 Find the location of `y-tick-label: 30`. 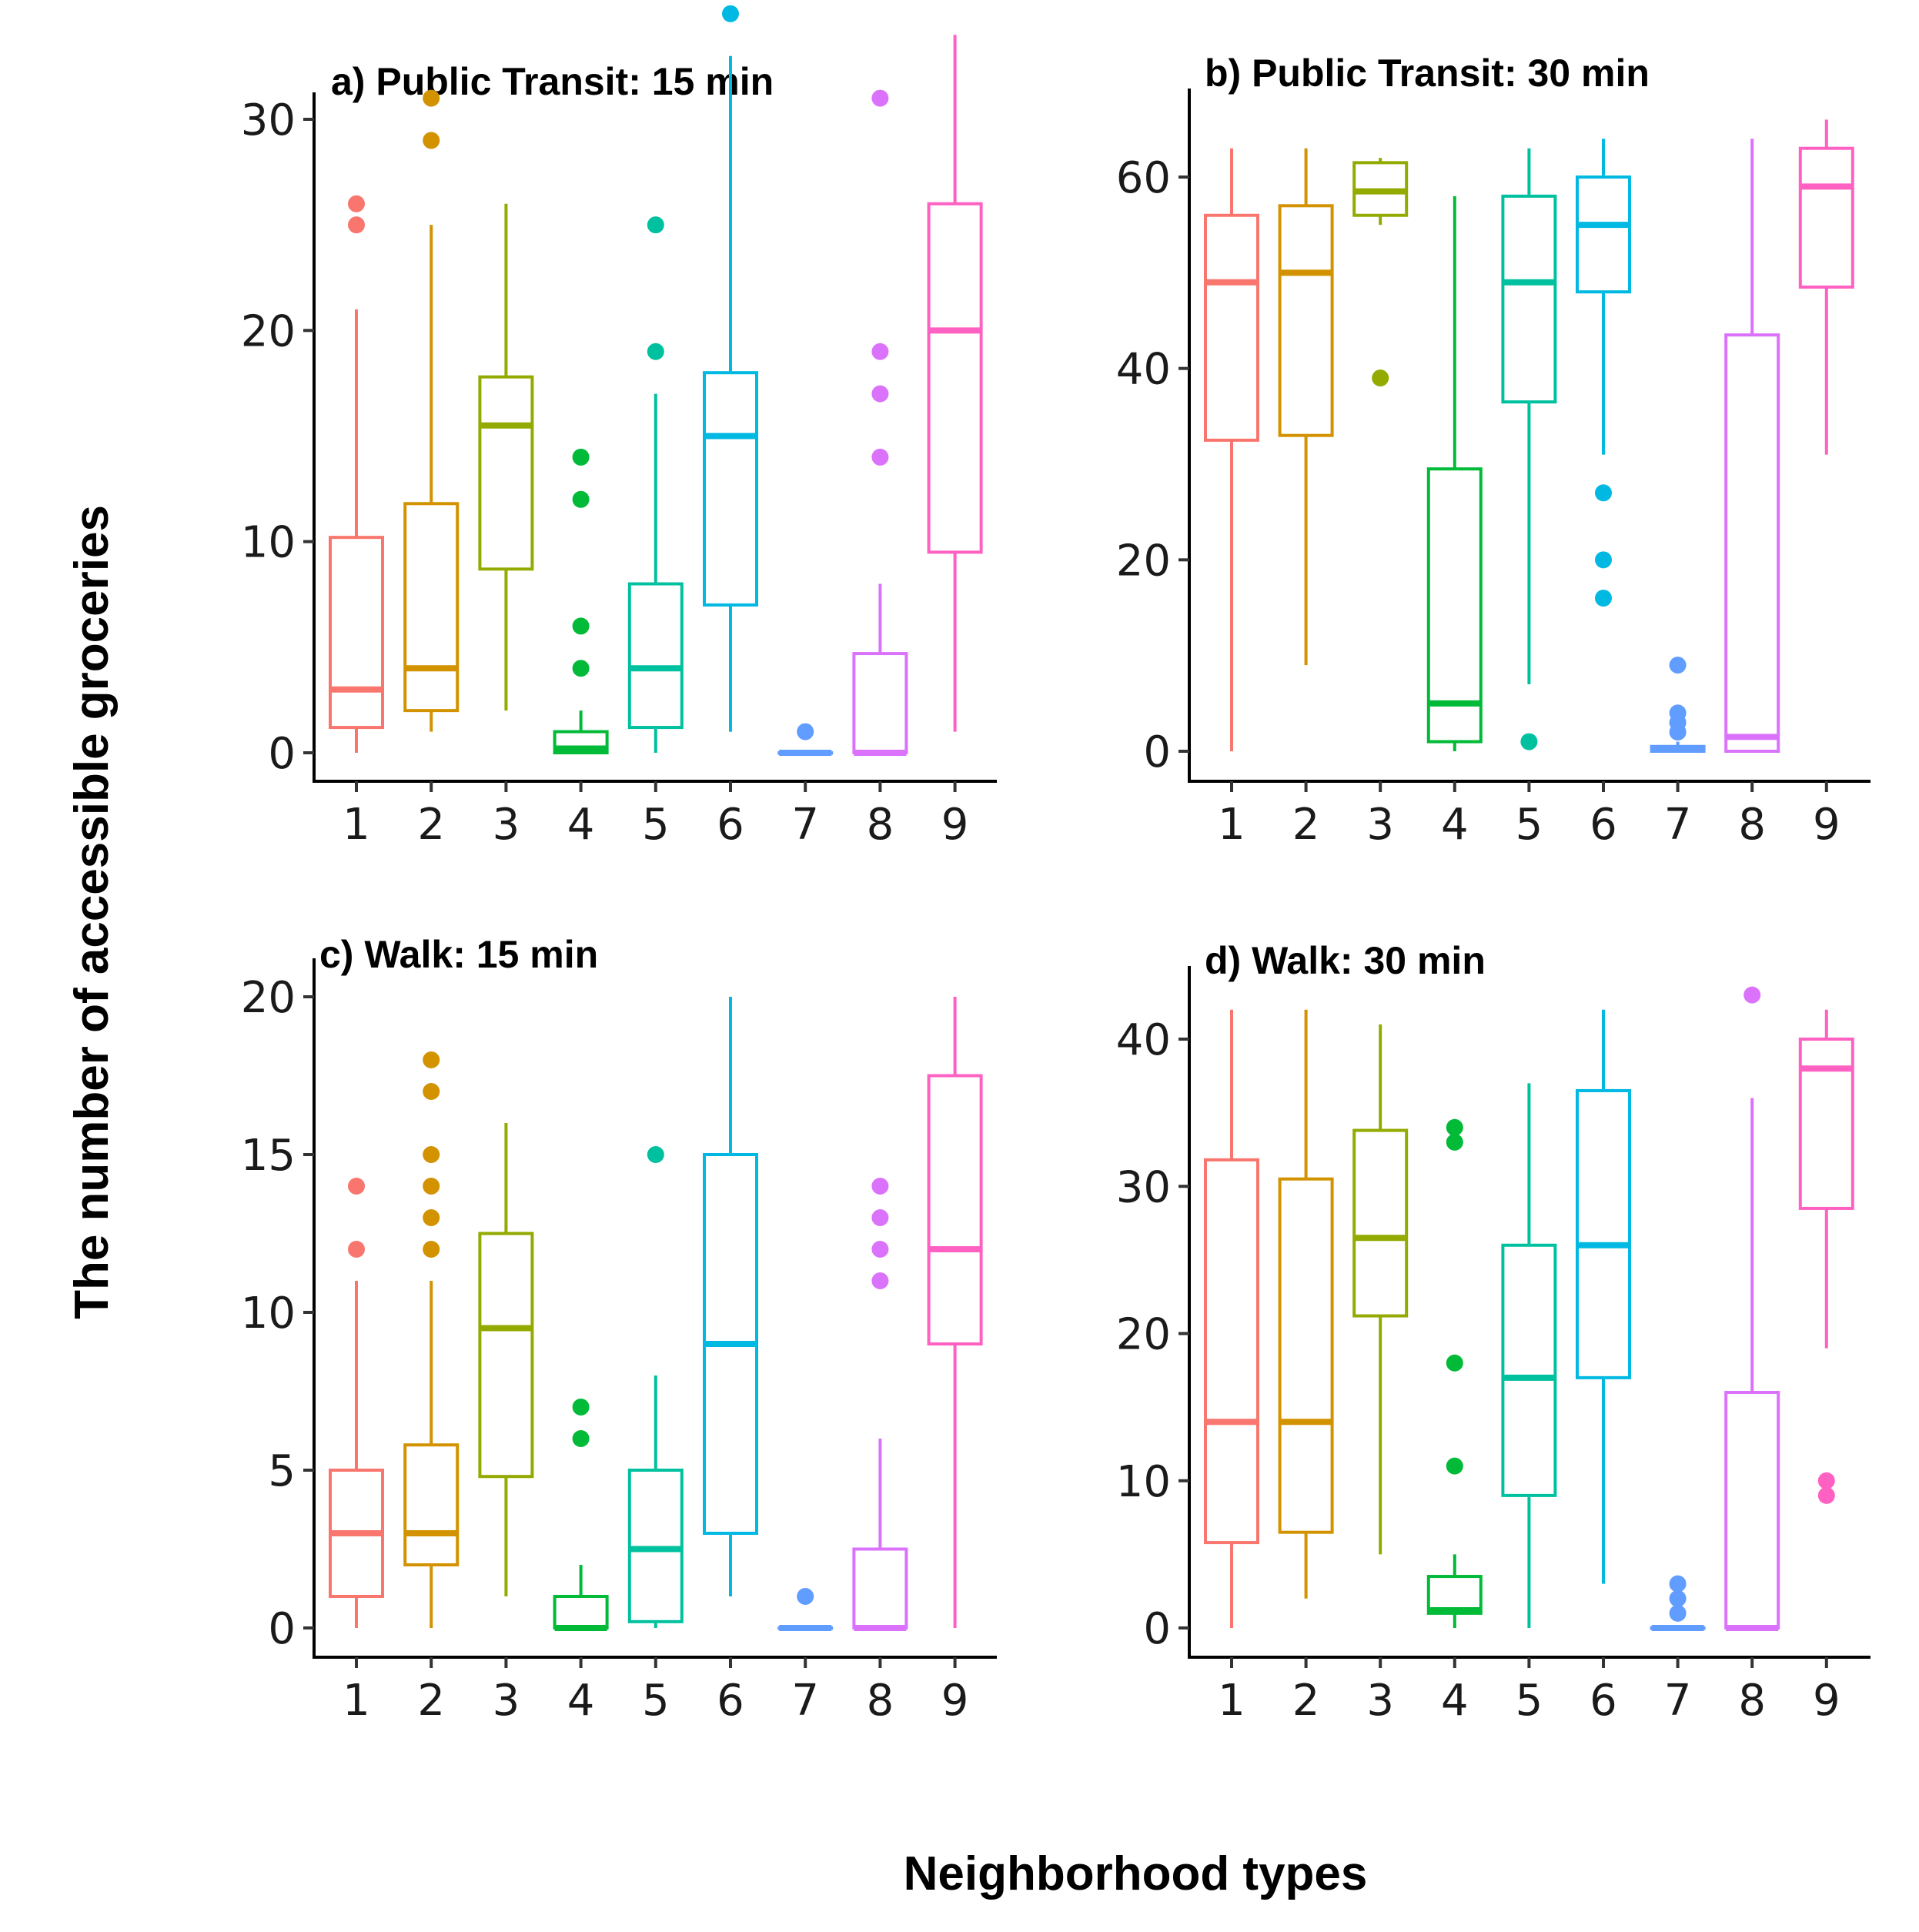

y-tick-label: 30 is located at coordinates (268, 120).